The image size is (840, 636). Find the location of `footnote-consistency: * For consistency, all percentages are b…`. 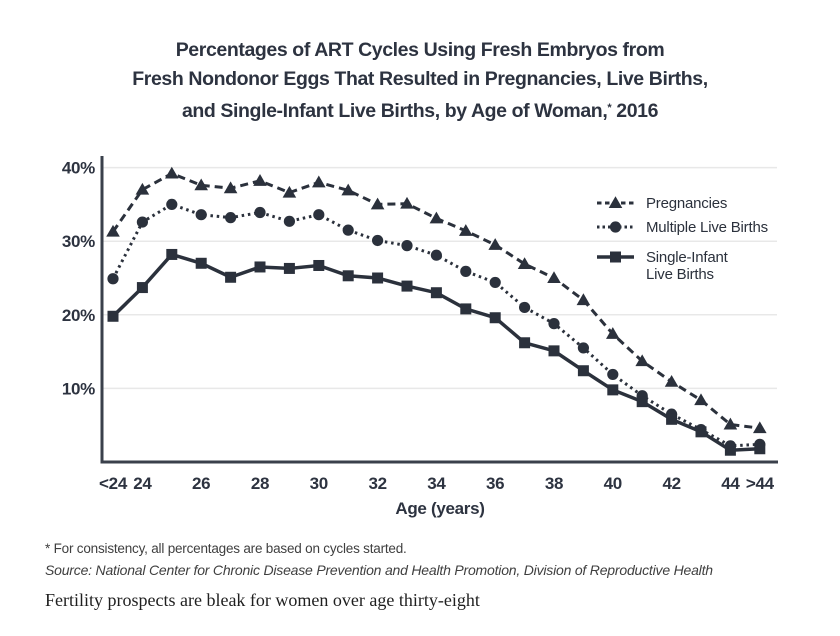

footnote-consistency: * For consistency, all percentages are b… is located at coordinates (226, 548).